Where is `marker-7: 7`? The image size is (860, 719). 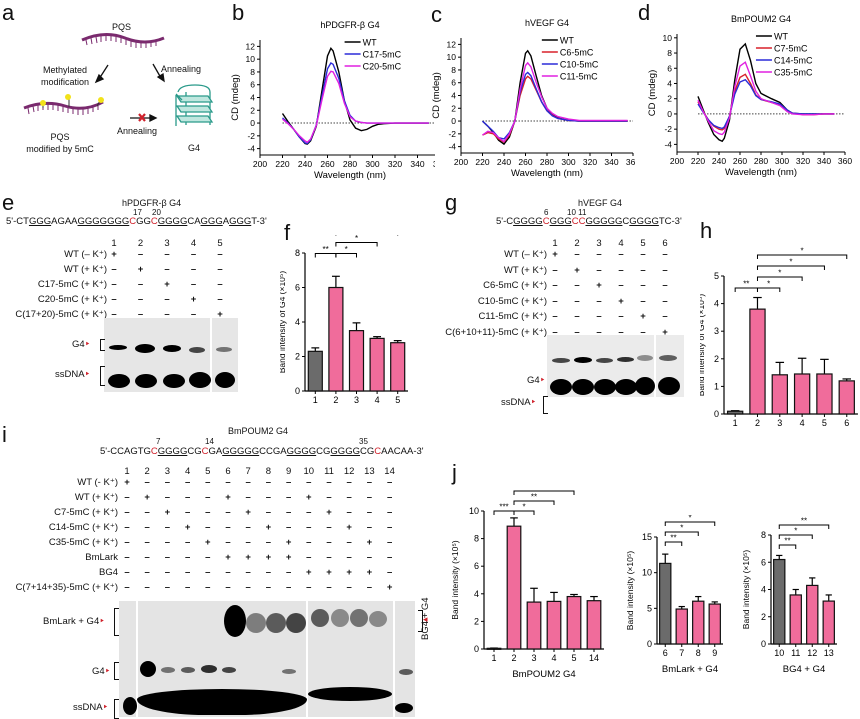
marker-7: 7 is located at coordinates (158, 441).